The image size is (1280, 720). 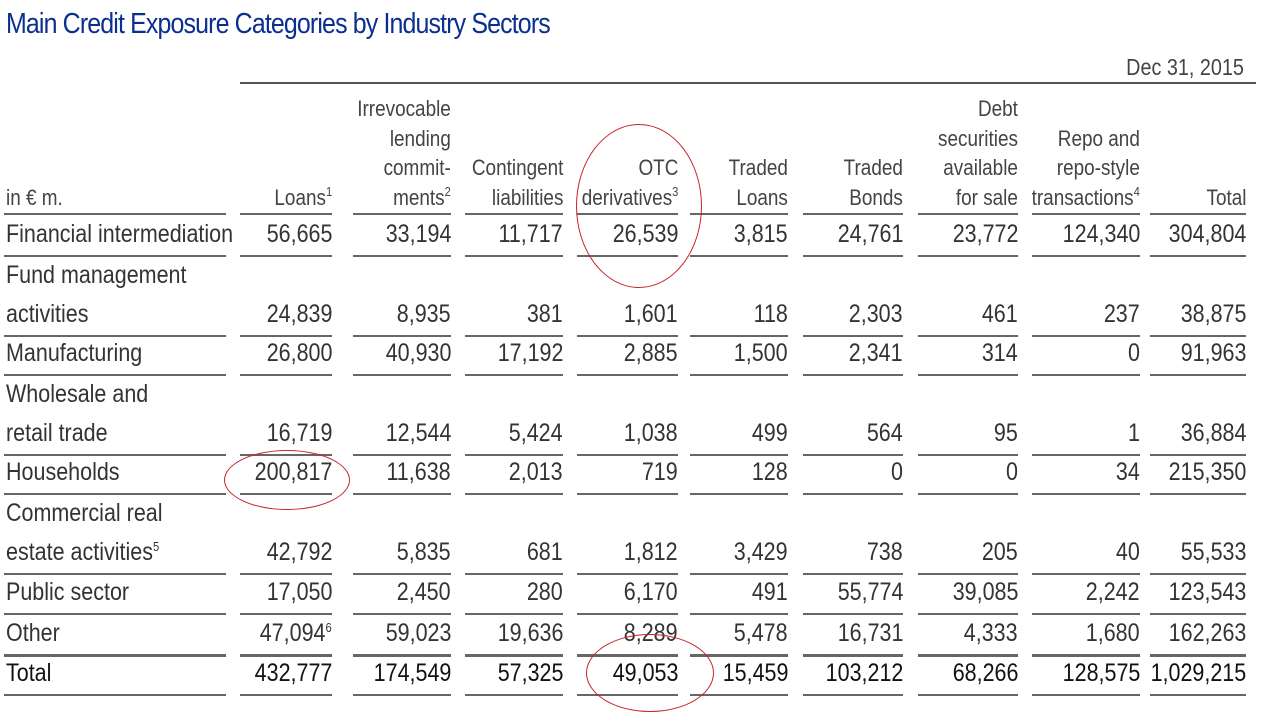 What do you see at coordinates (873, 167) in the screenshot?
I see `text: Traded` at bounding box center [873, 167].